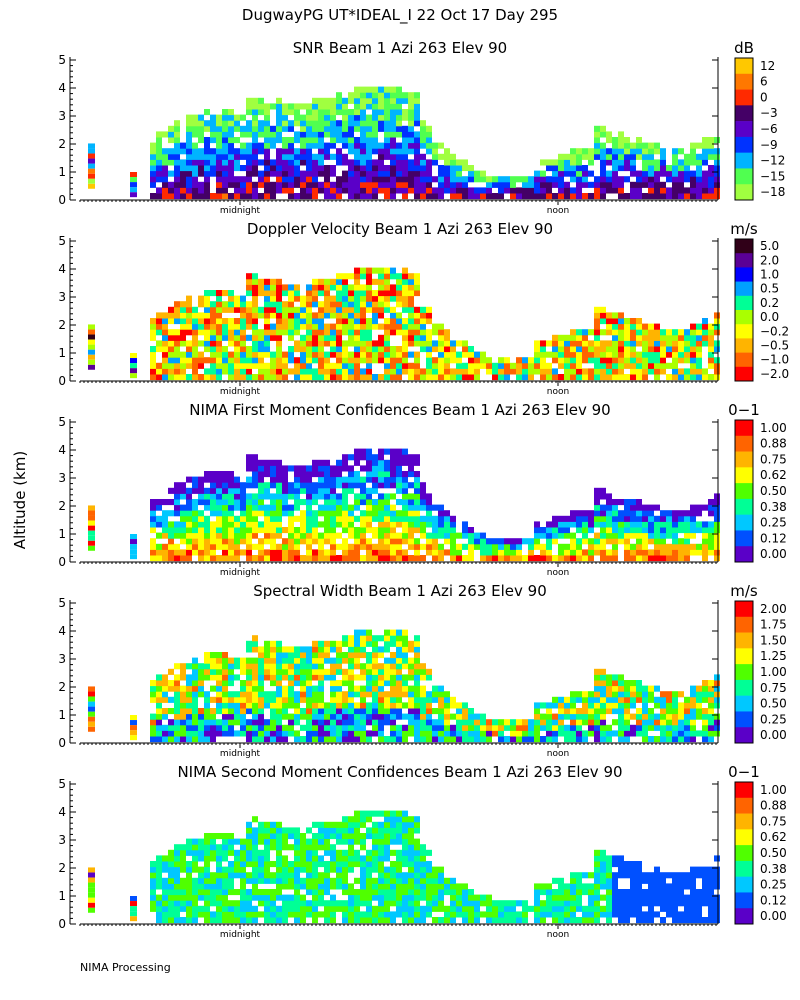 The image size is (800, 1000). I want to click on y-tick-label: 4, so click(62, 450).